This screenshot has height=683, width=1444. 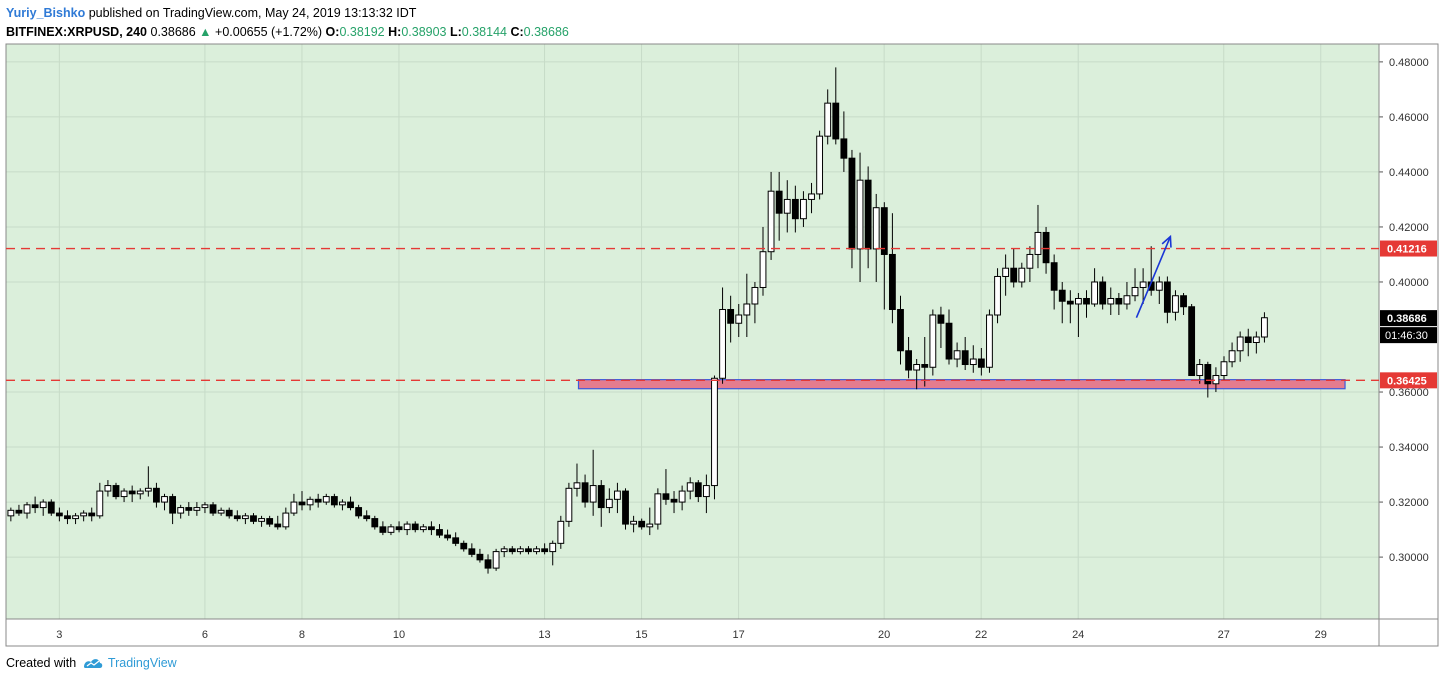 What do you see at coordinates (362, 32) in the screenshot?
I see `open-value: 0.38192` at bounding box center [362, 32].